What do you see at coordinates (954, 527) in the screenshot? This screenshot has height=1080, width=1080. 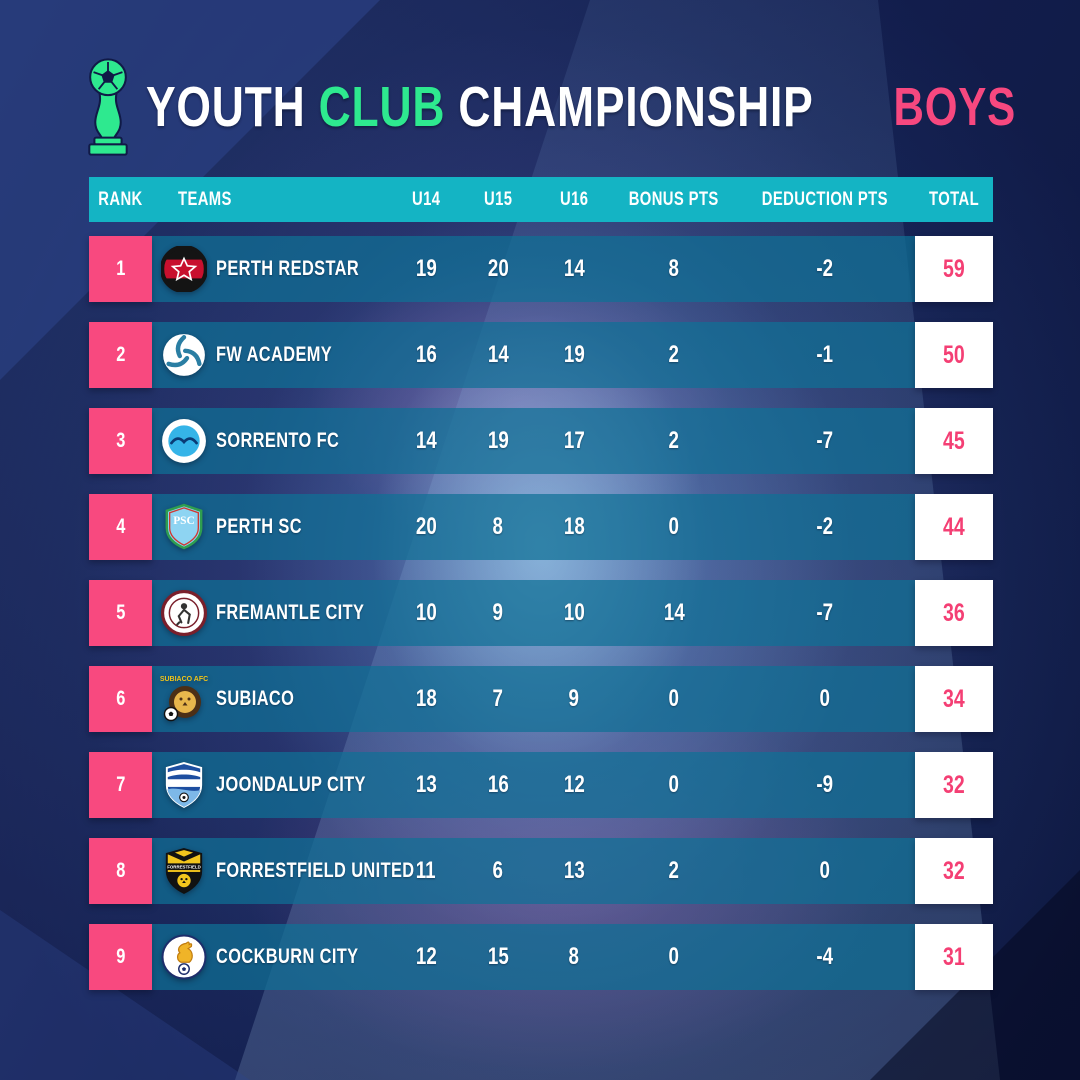 I see `total-badge: 44` at bounding box center [954, 527].